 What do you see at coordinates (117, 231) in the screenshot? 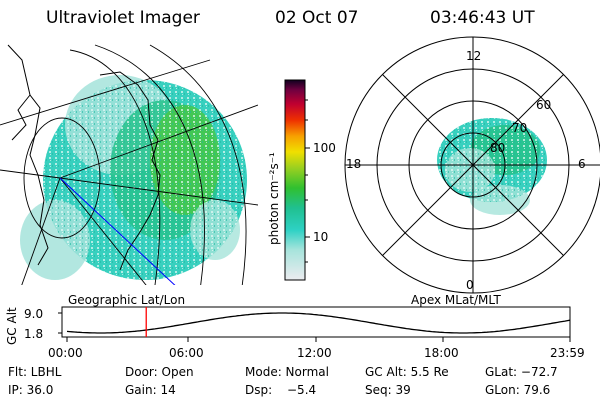
I see `sun-direction-line` at bounding box center [117, 231].